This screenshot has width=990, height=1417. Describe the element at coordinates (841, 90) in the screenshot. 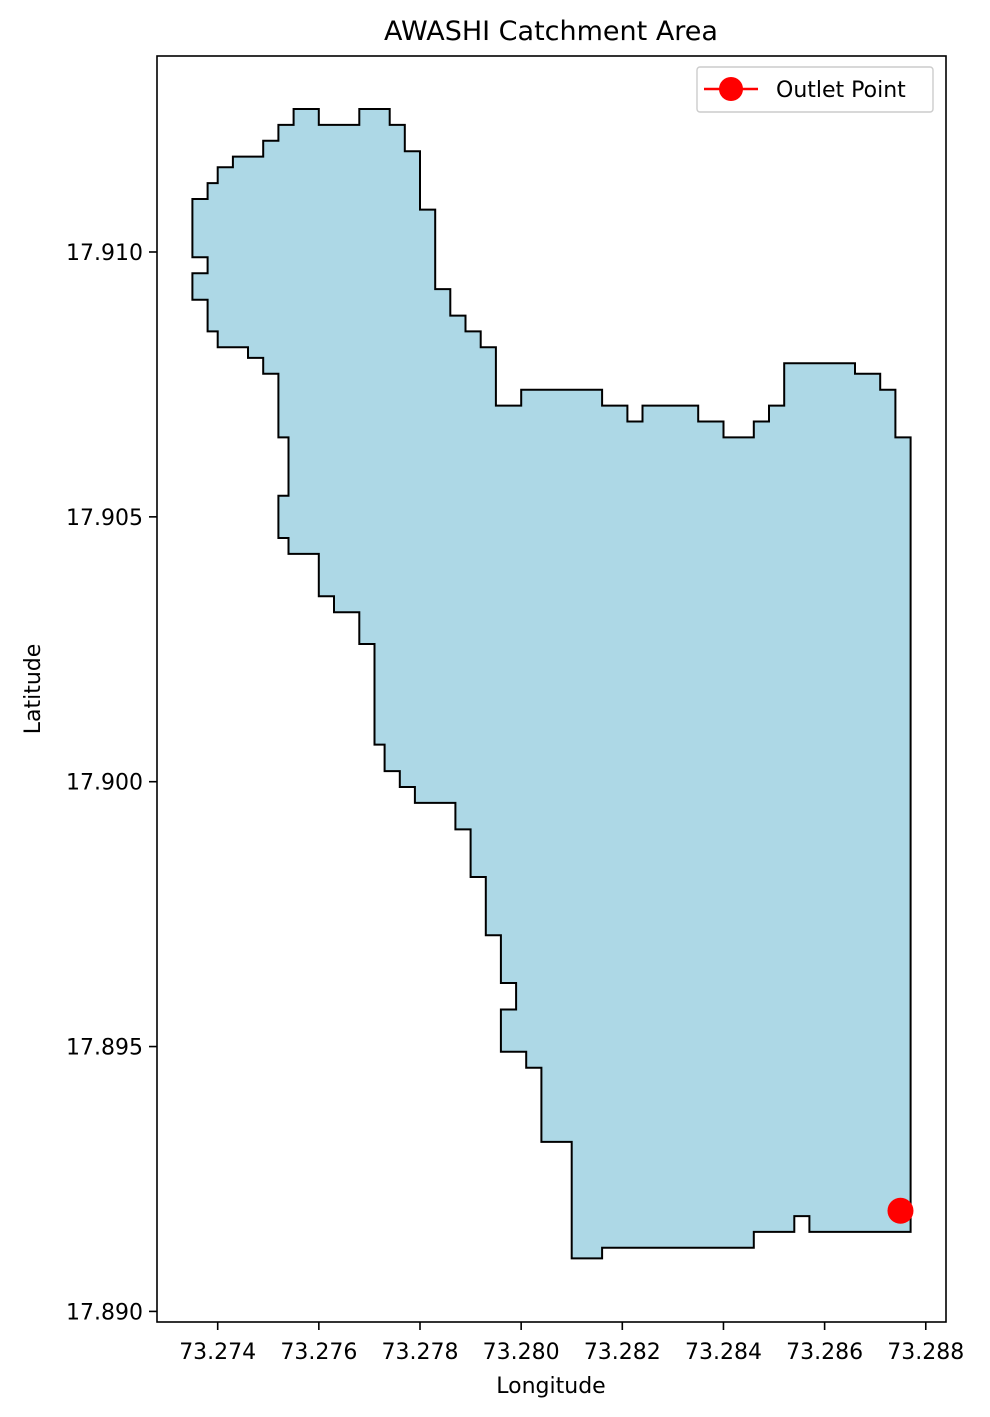

I see `legend-label: Outlet Point` at that location.